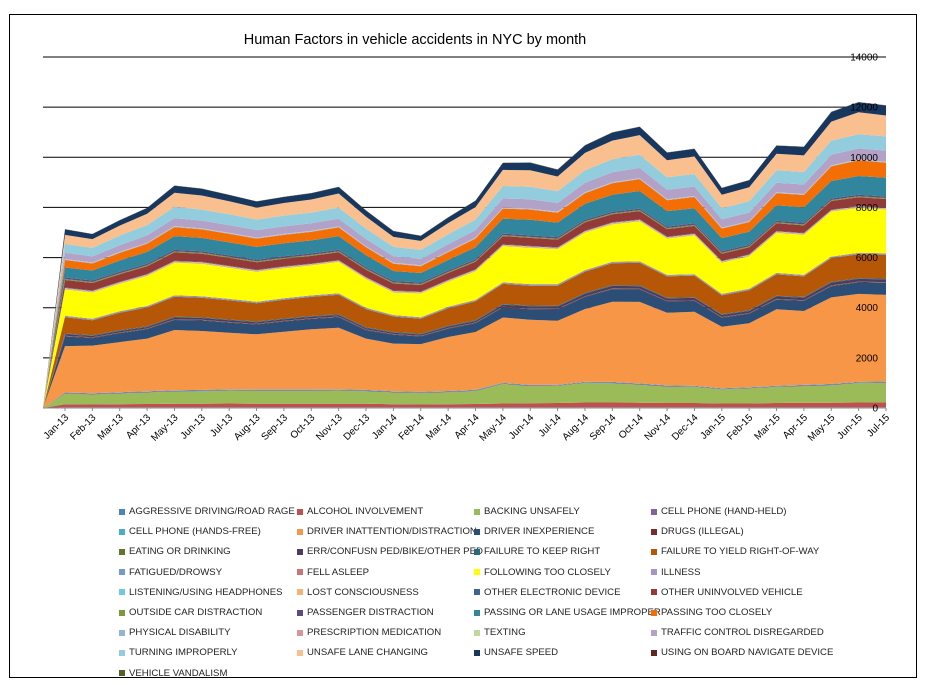  I want to click on x-tick-label: Dec-14, so click(685, 427).